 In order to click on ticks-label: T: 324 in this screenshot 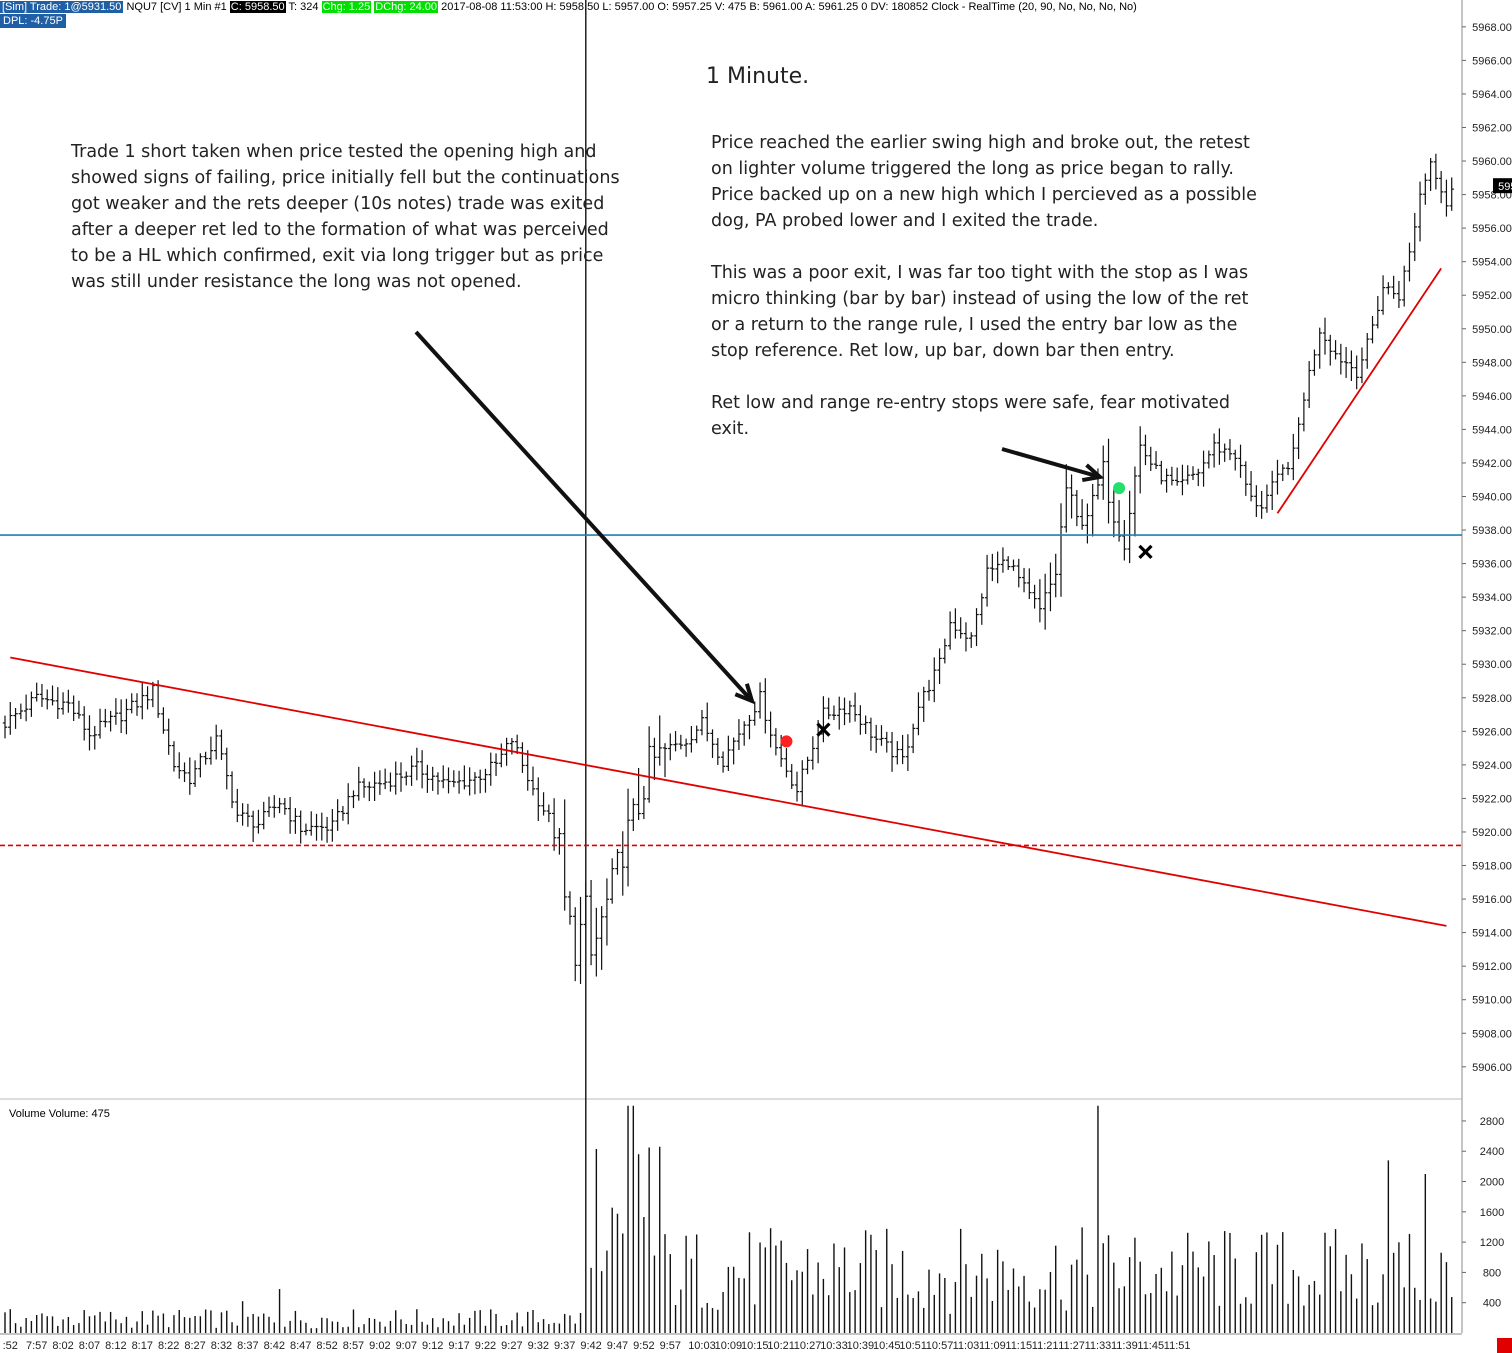, I will do `click(303, 7)`.